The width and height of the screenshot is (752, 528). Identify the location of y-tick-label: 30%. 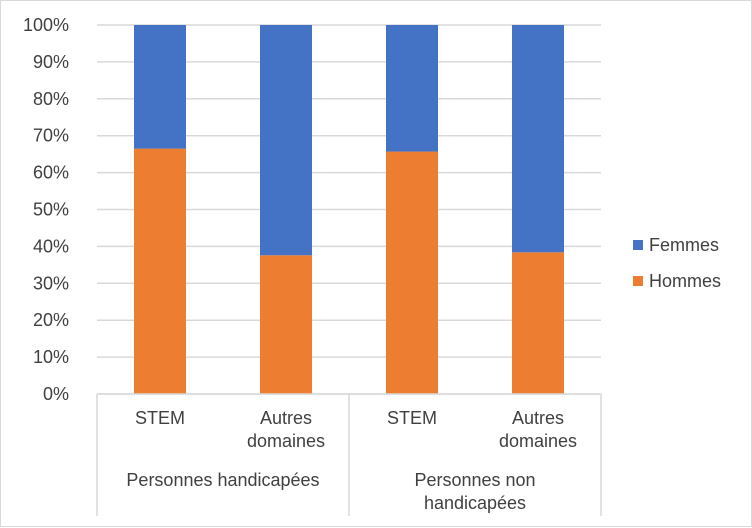
(51, 283).